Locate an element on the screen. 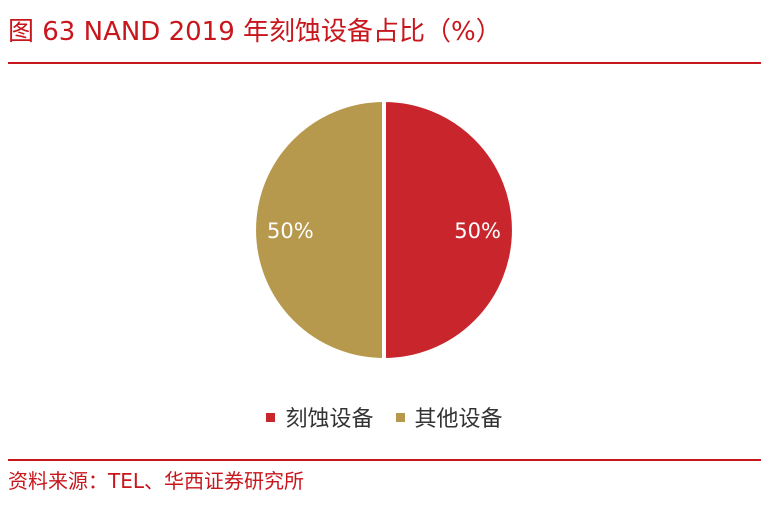 This screenshot has height=508, width=769. legend-swatch-etching is located at coordinates (271, 417).